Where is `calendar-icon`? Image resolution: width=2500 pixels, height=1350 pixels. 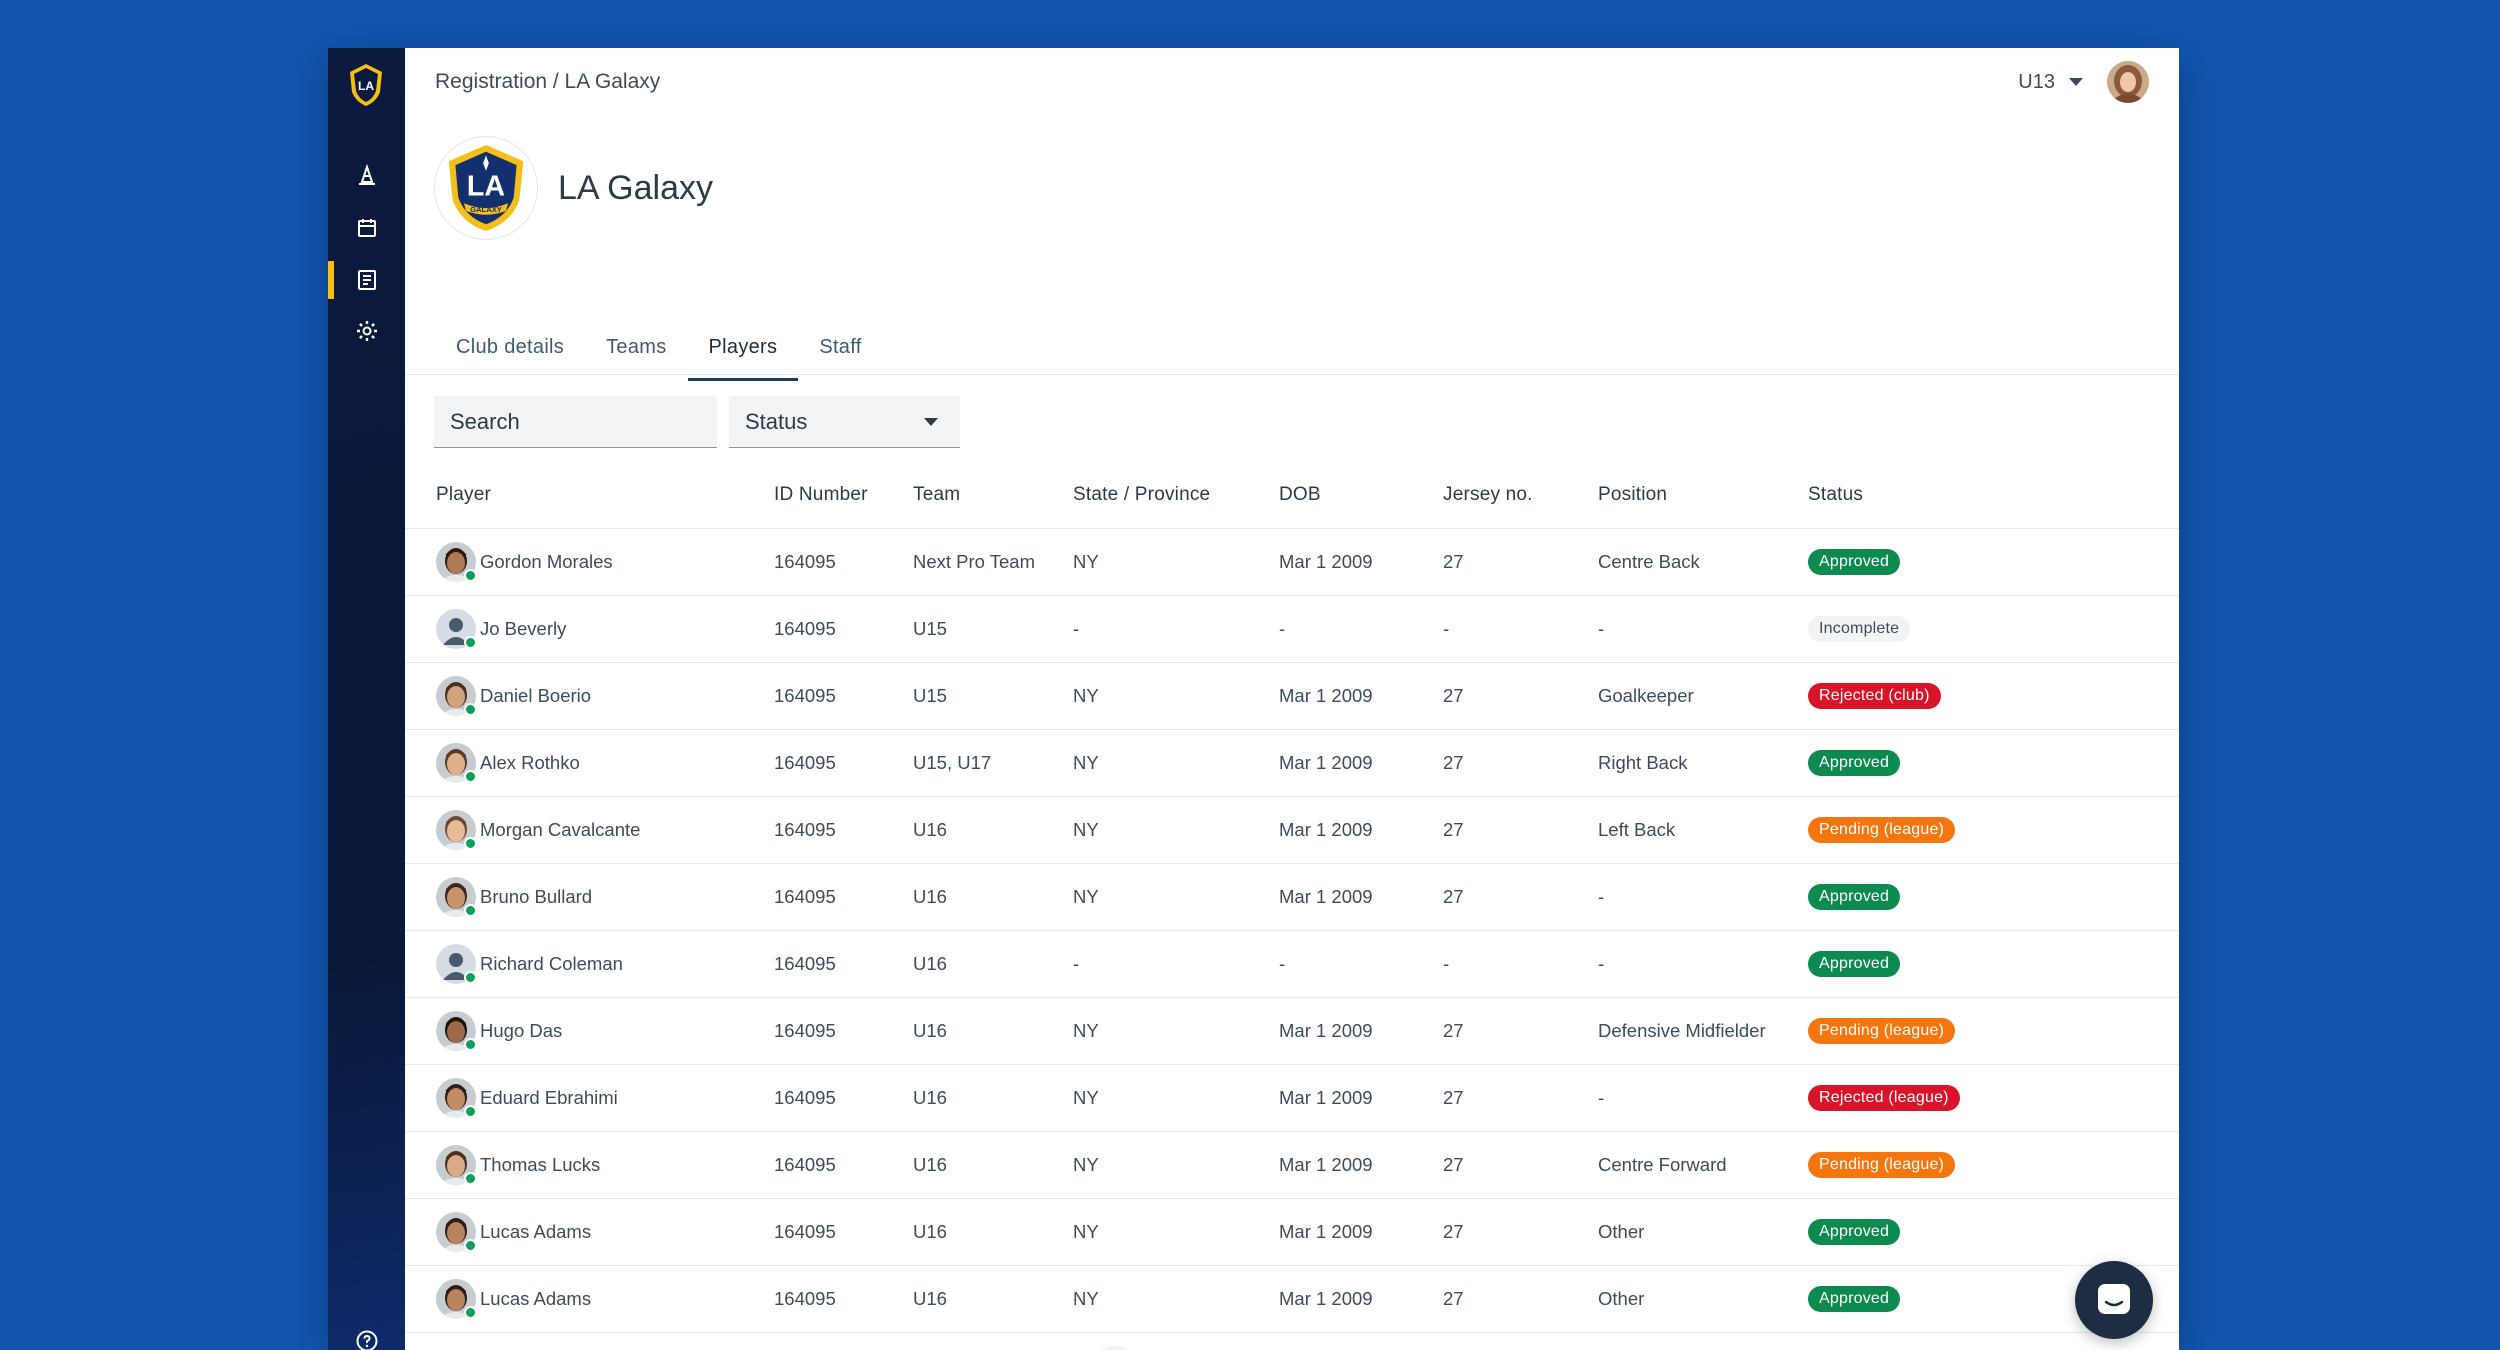 calendar-icon is located at coordinates (366, 228).